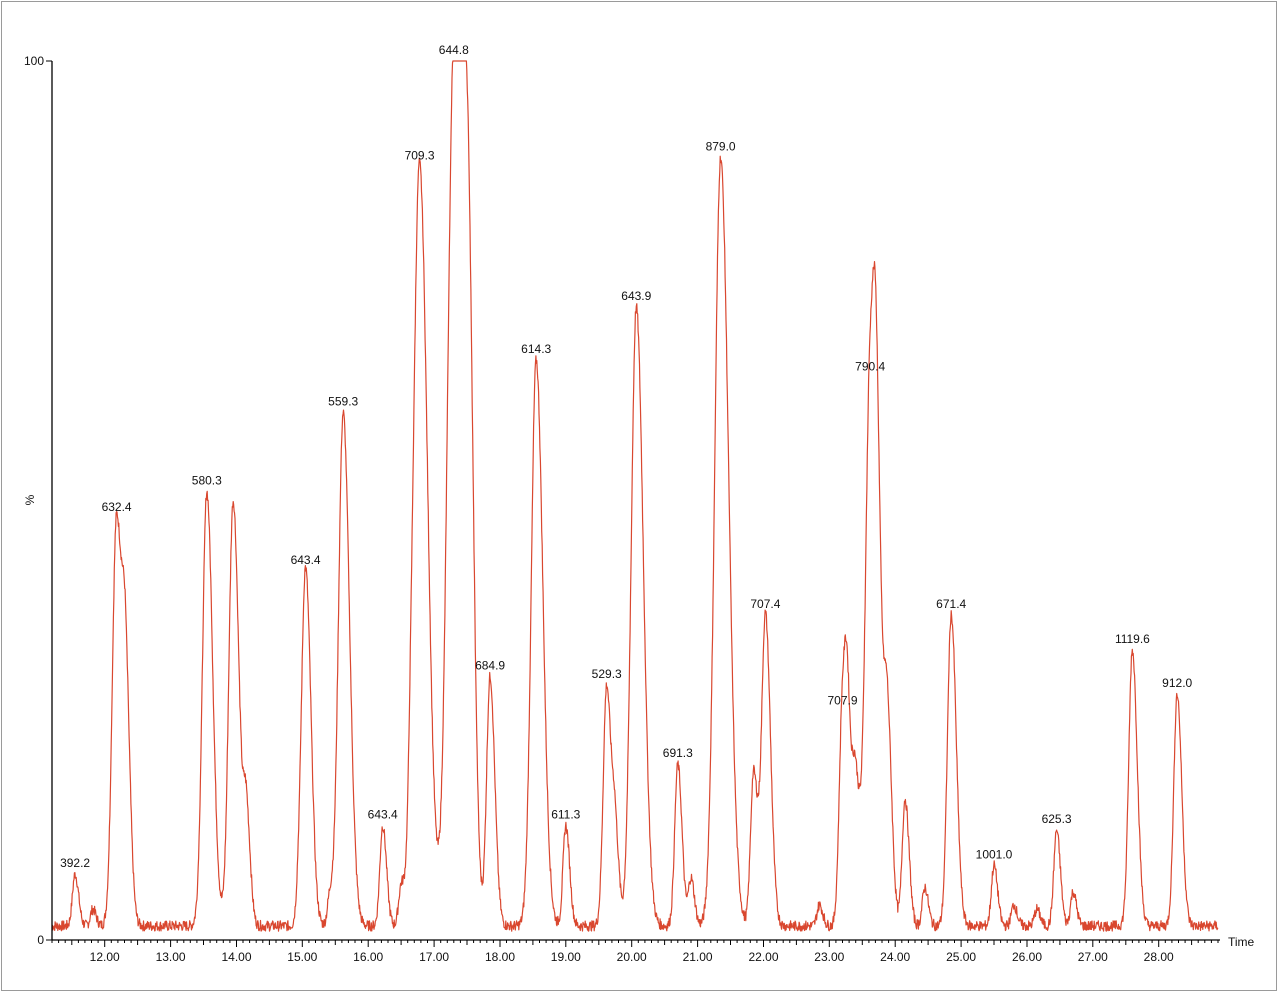  What do you see at coordinates (895, 957) in the screenshot?
I see `x-tick-label: 24.00` at bounding box center [895, 957].